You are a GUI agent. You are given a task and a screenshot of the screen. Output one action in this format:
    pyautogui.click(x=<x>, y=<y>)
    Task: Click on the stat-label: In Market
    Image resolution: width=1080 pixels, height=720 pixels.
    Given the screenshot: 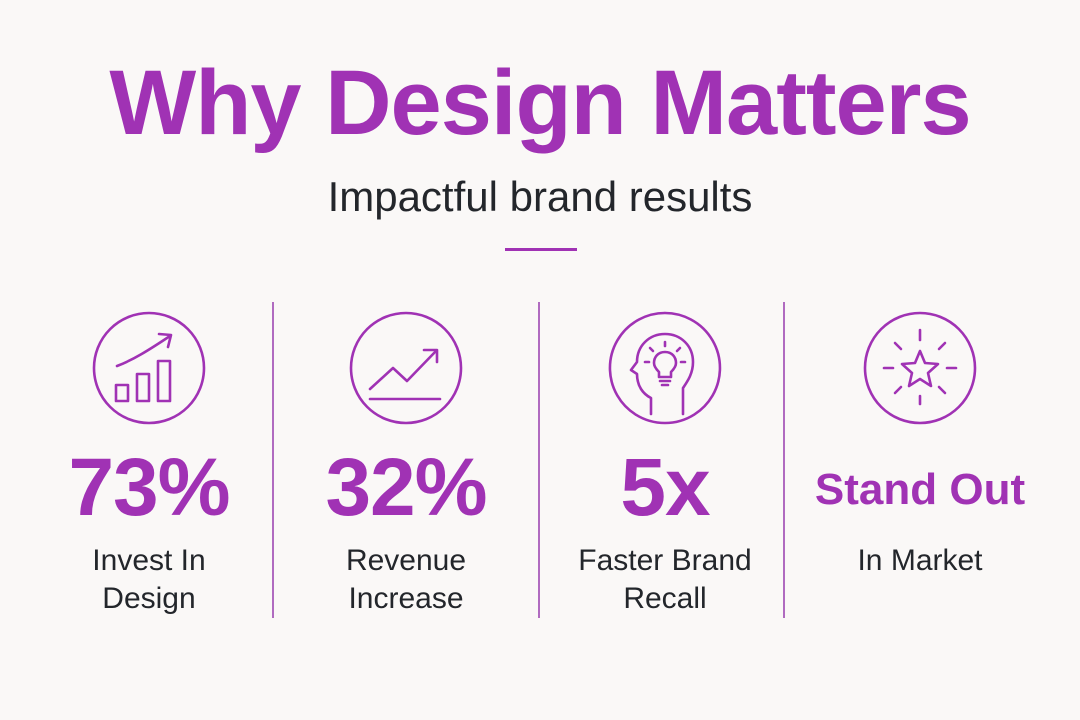 What is the action you would take?
    pyautogui.click(x=920, y=561)
    